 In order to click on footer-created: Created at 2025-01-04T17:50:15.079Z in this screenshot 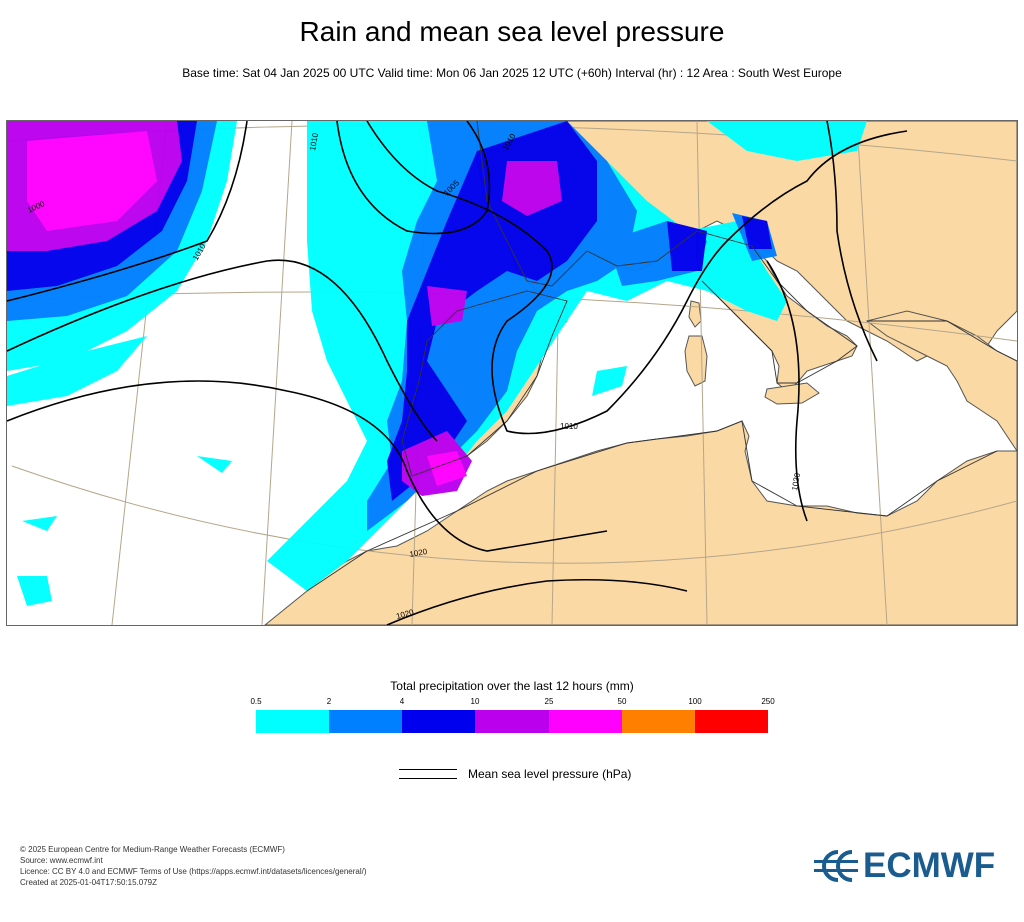, I will do `click(88, 882)`.